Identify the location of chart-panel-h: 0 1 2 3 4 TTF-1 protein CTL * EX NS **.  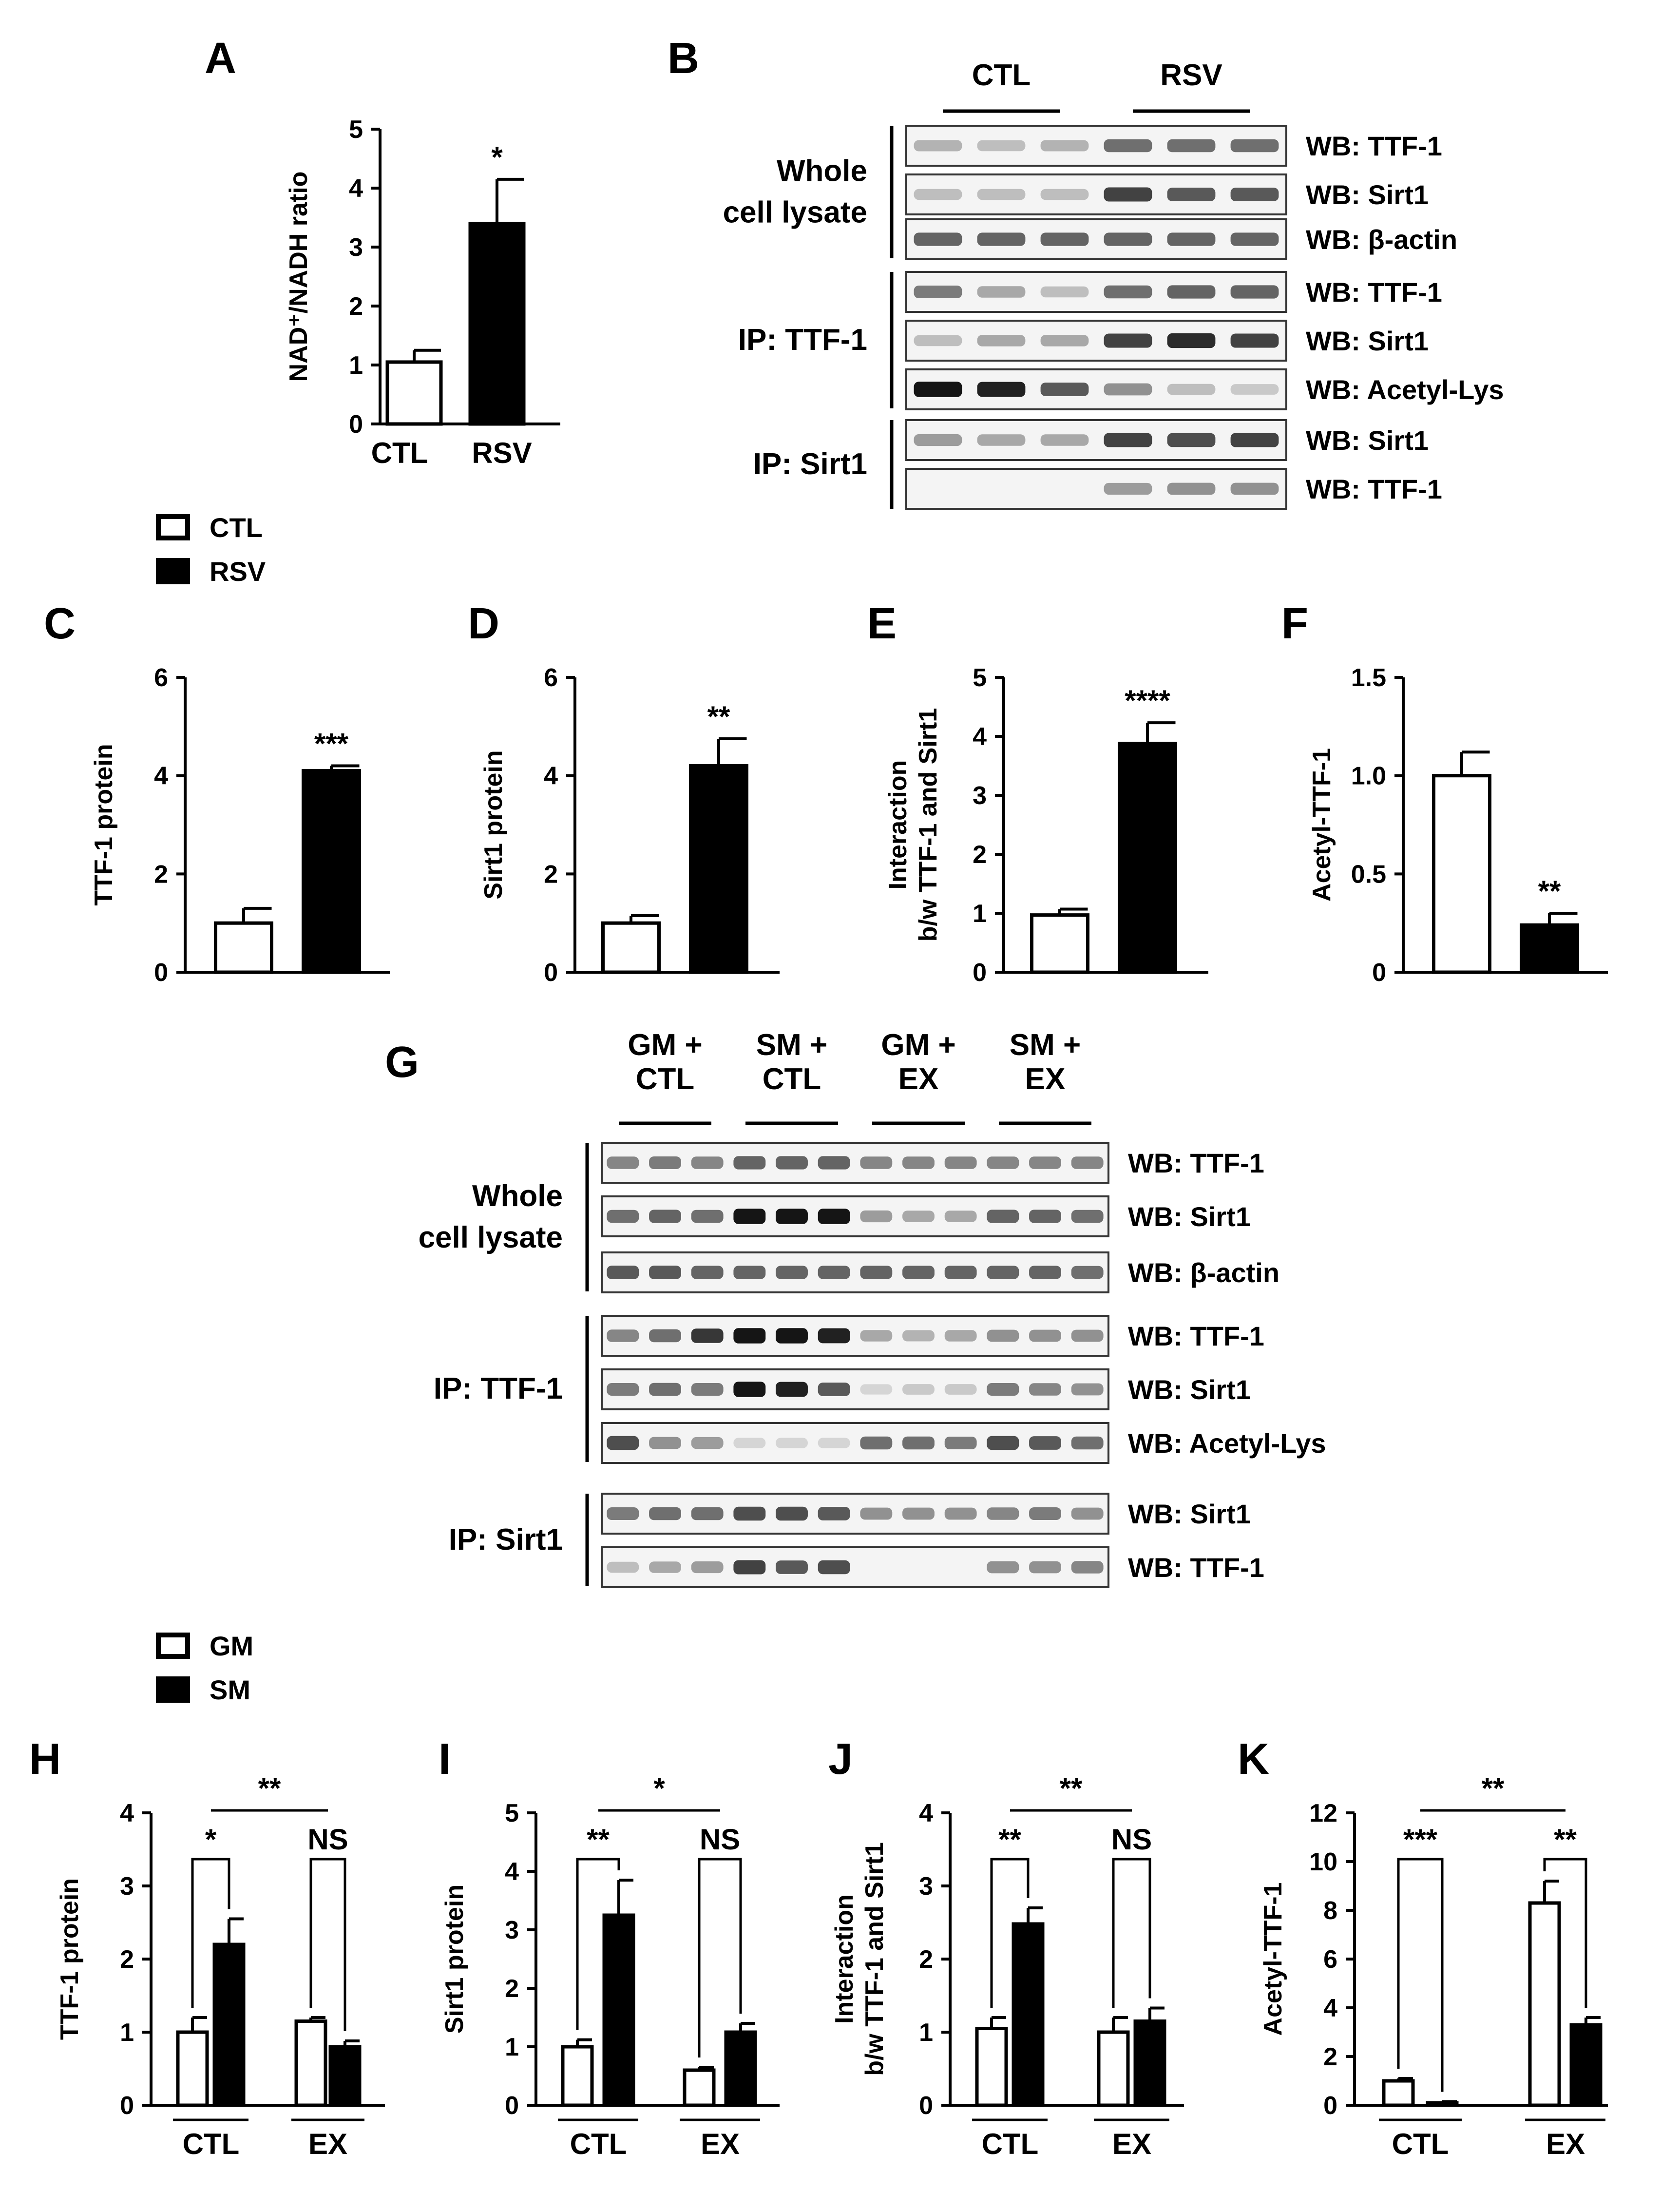
(220, 1966).